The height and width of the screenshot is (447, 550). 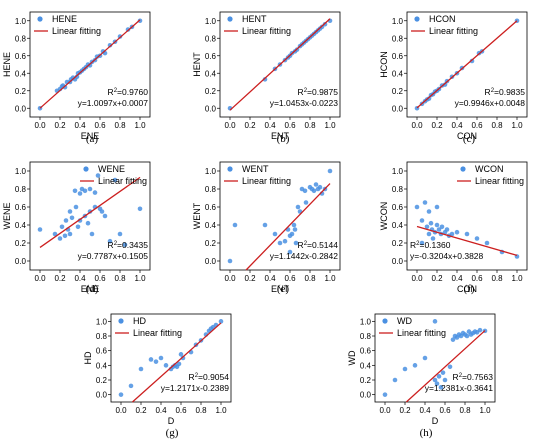 What do you see at coordinates (435, 421) in the screenshot?
I see `x-axis-label: D` at bounding box center [435, 421].